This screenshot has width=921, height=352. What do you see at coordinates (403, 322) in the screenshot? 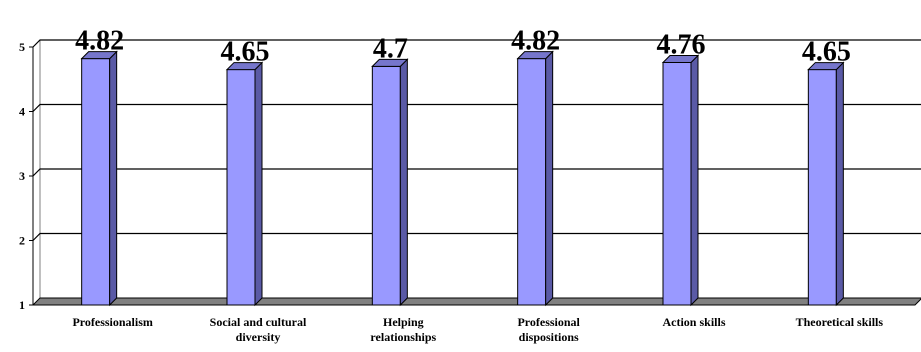
I see `x-tick-label: Helping` at bounding box center [403, 322].